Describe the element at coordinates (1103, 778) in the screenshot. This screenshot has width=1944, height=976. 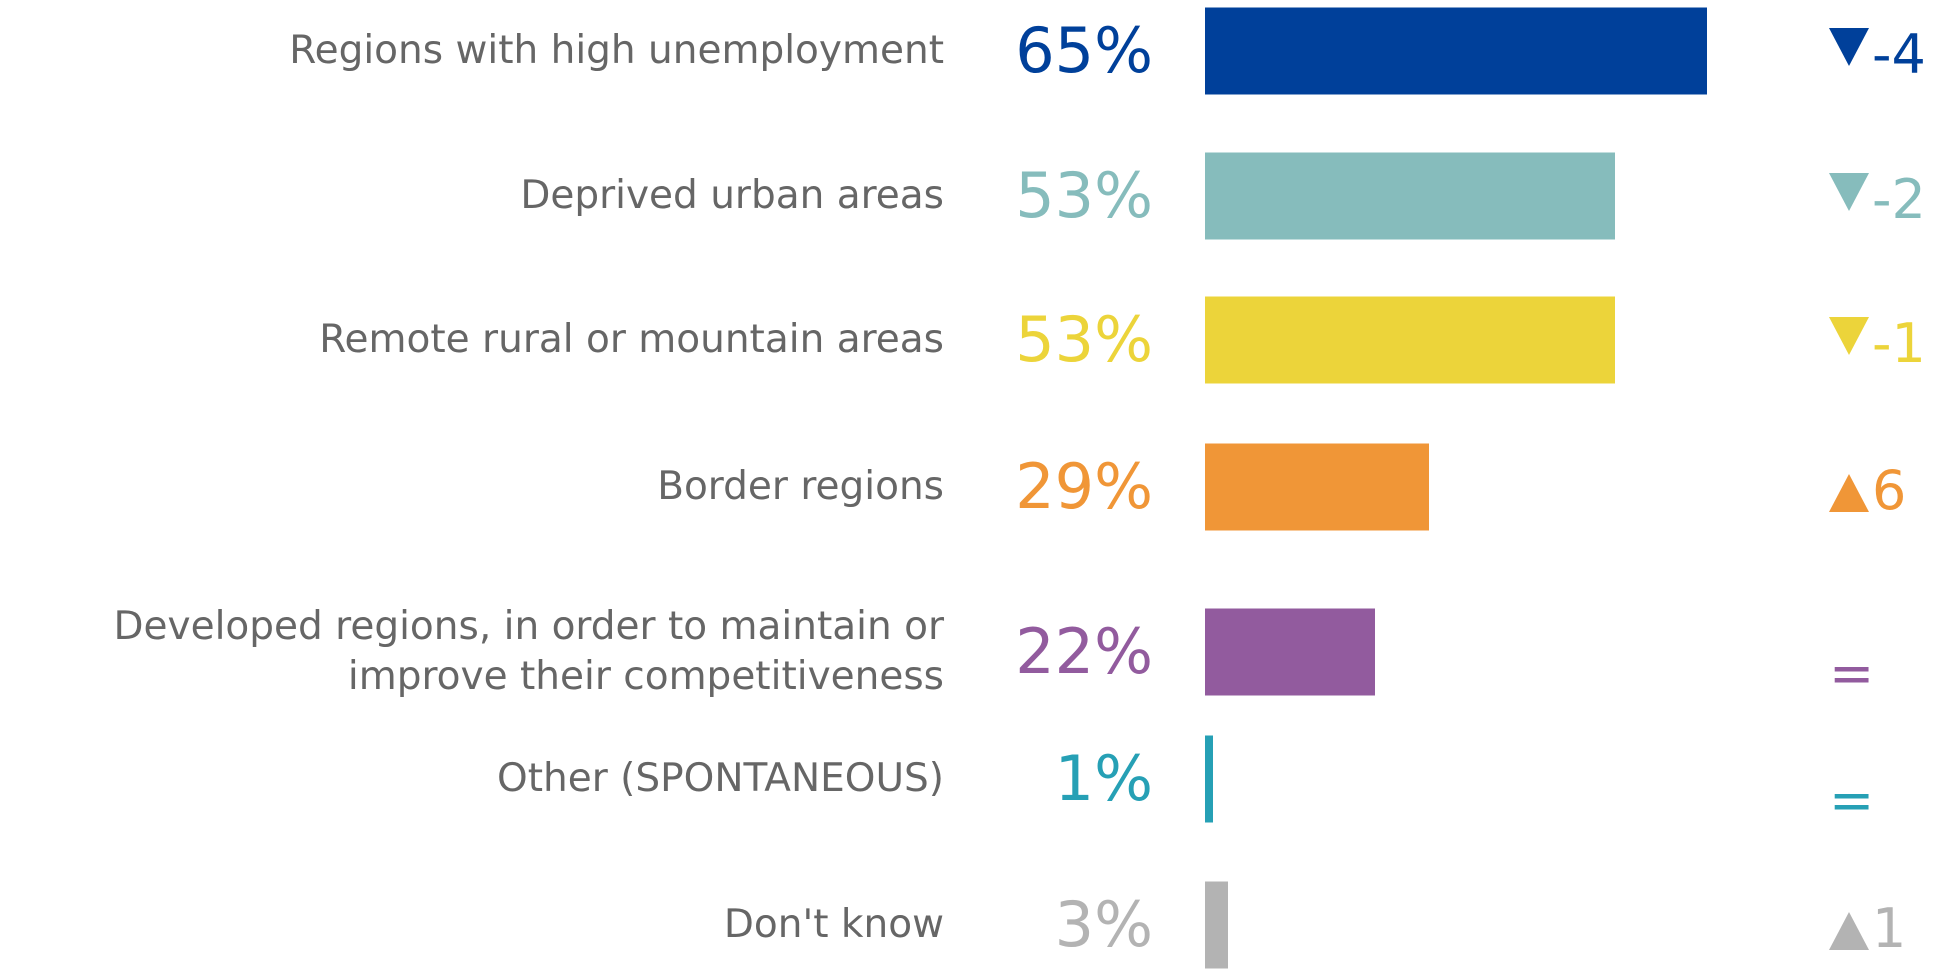
I see `value-label: 1%` at that location.